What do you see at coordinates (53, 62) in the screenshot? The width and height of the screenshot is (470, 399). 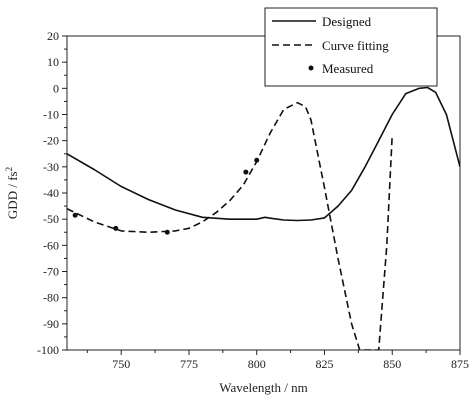 I see `y-tick-label: 10` at bounding box center [53, 62].